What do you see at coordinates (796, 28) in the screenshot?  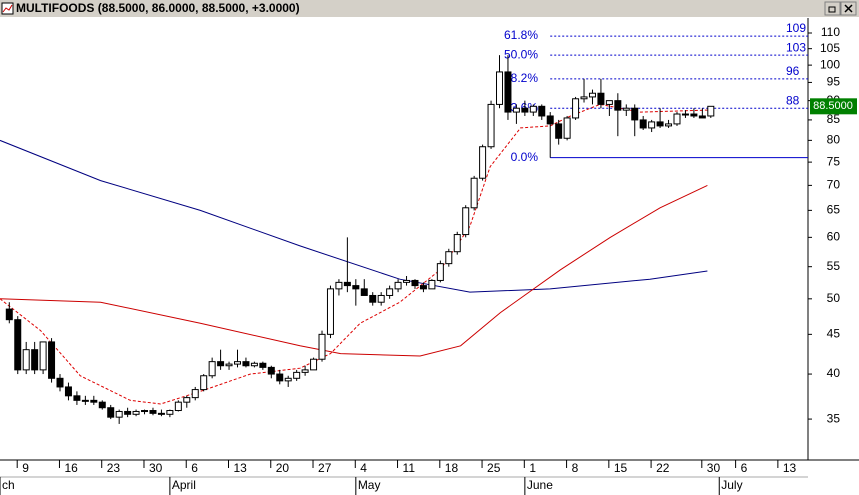 I see `fib-price: 109` at bounding box center [796, 28].